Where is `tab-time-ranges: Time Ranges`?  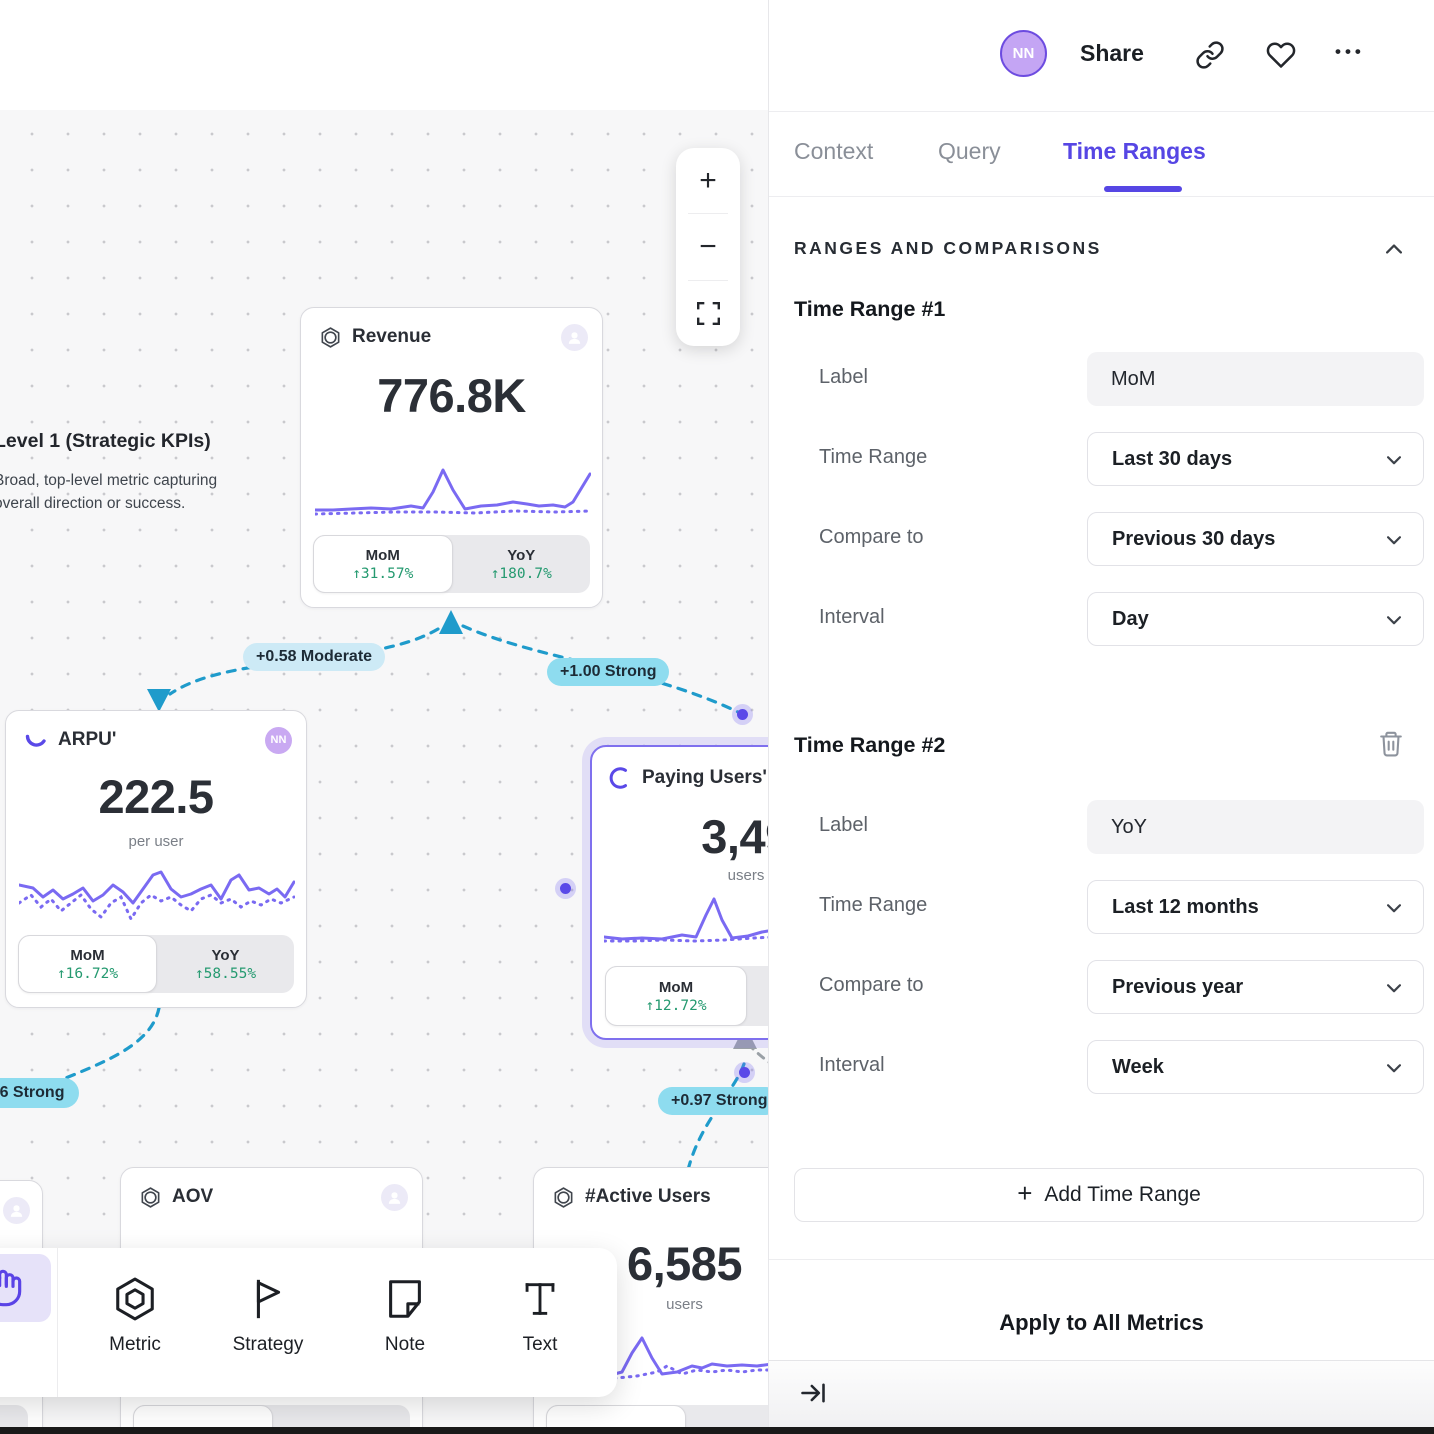 tab-time-ranges: Time Ranges is located at coordinates (1134, 151).